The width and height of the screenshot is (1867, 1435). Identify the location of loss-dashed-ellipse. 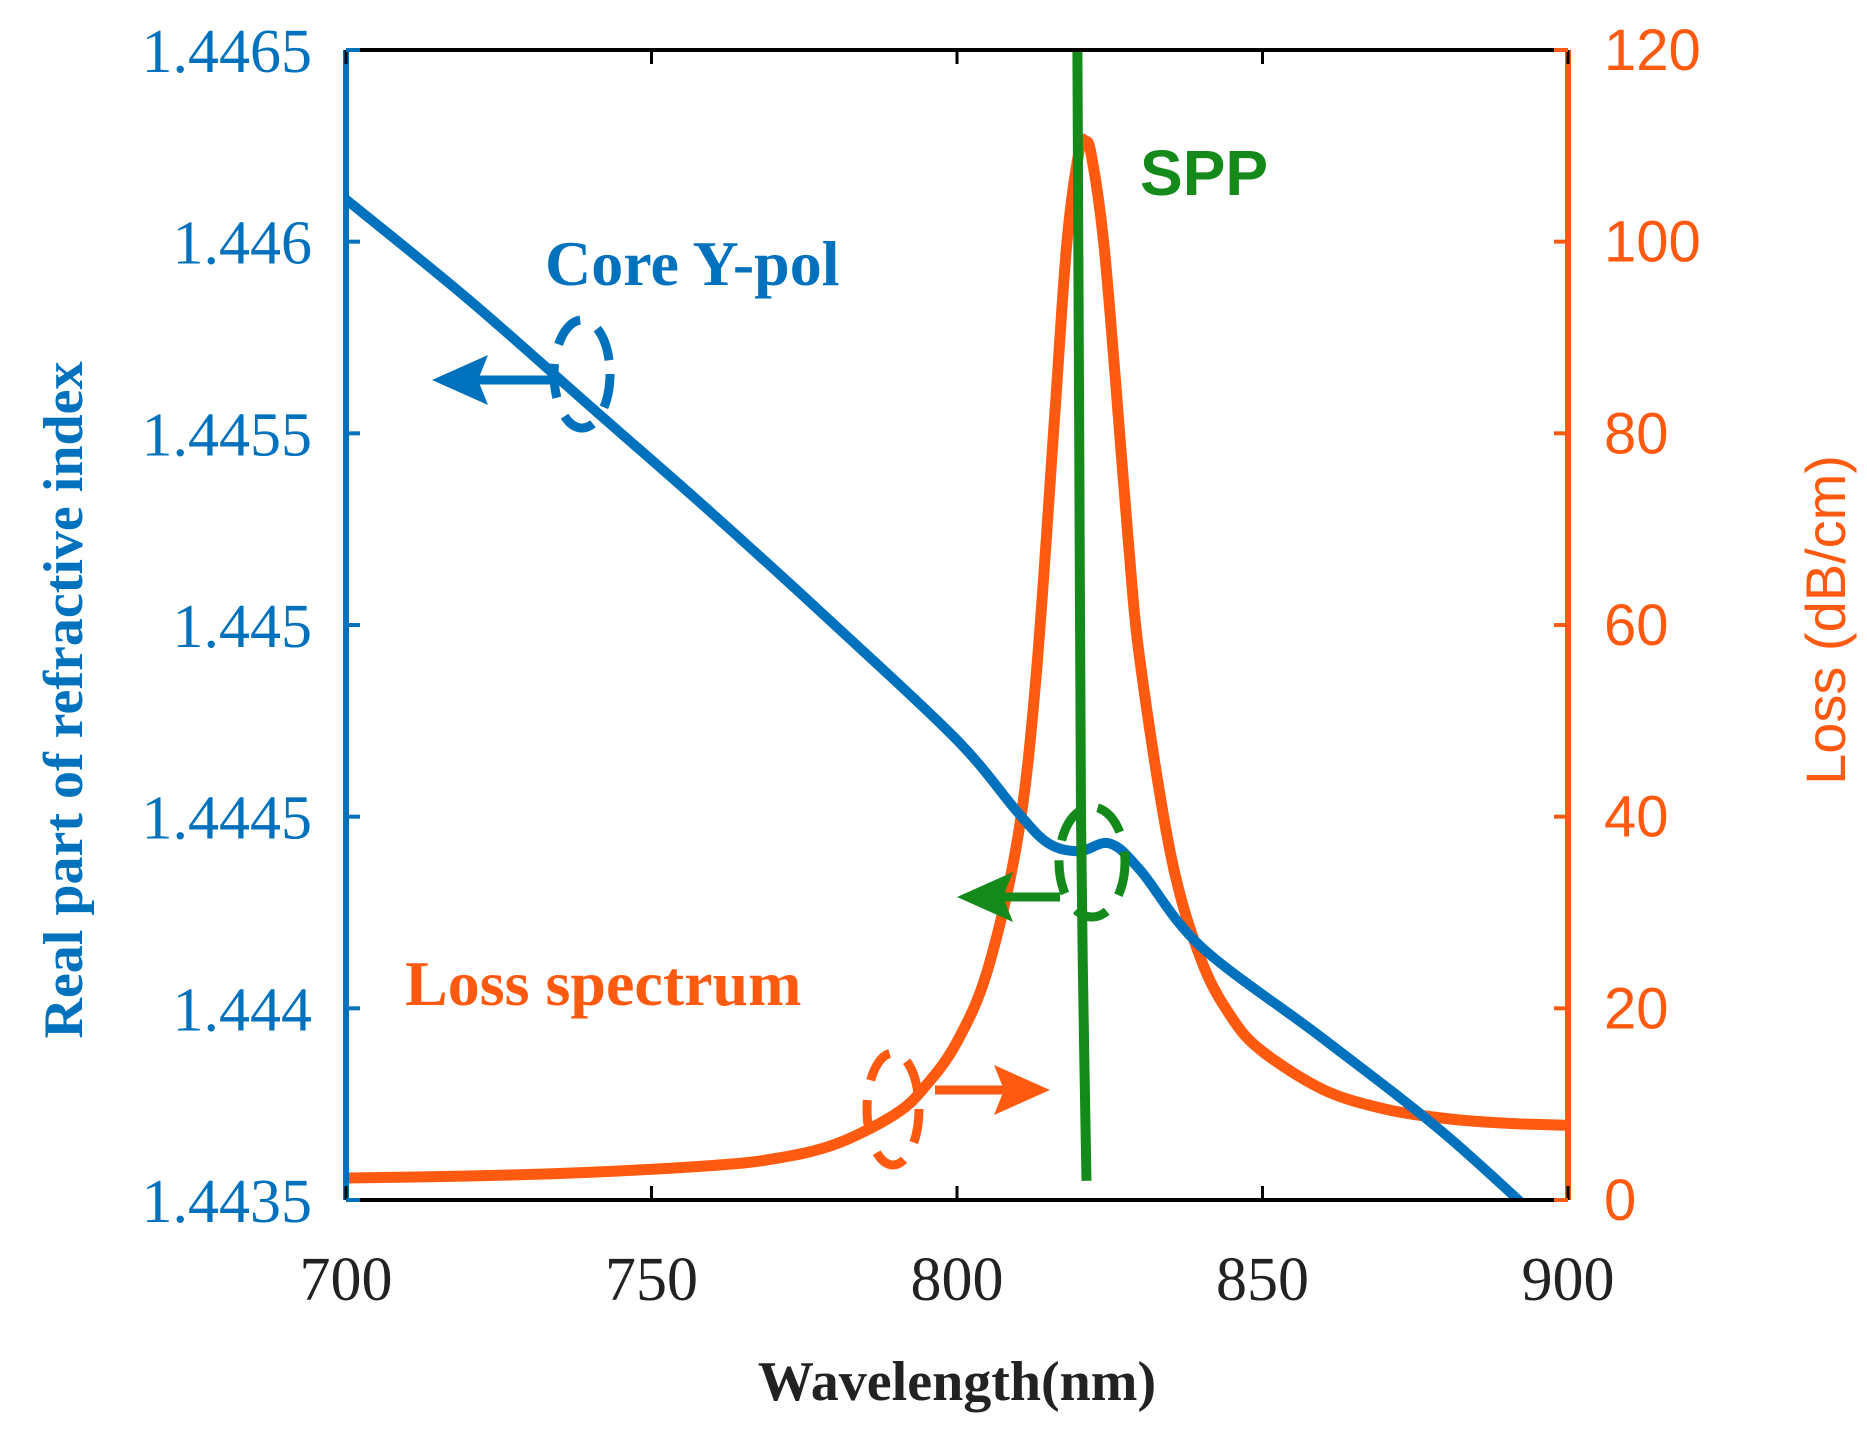
(893, 1109).